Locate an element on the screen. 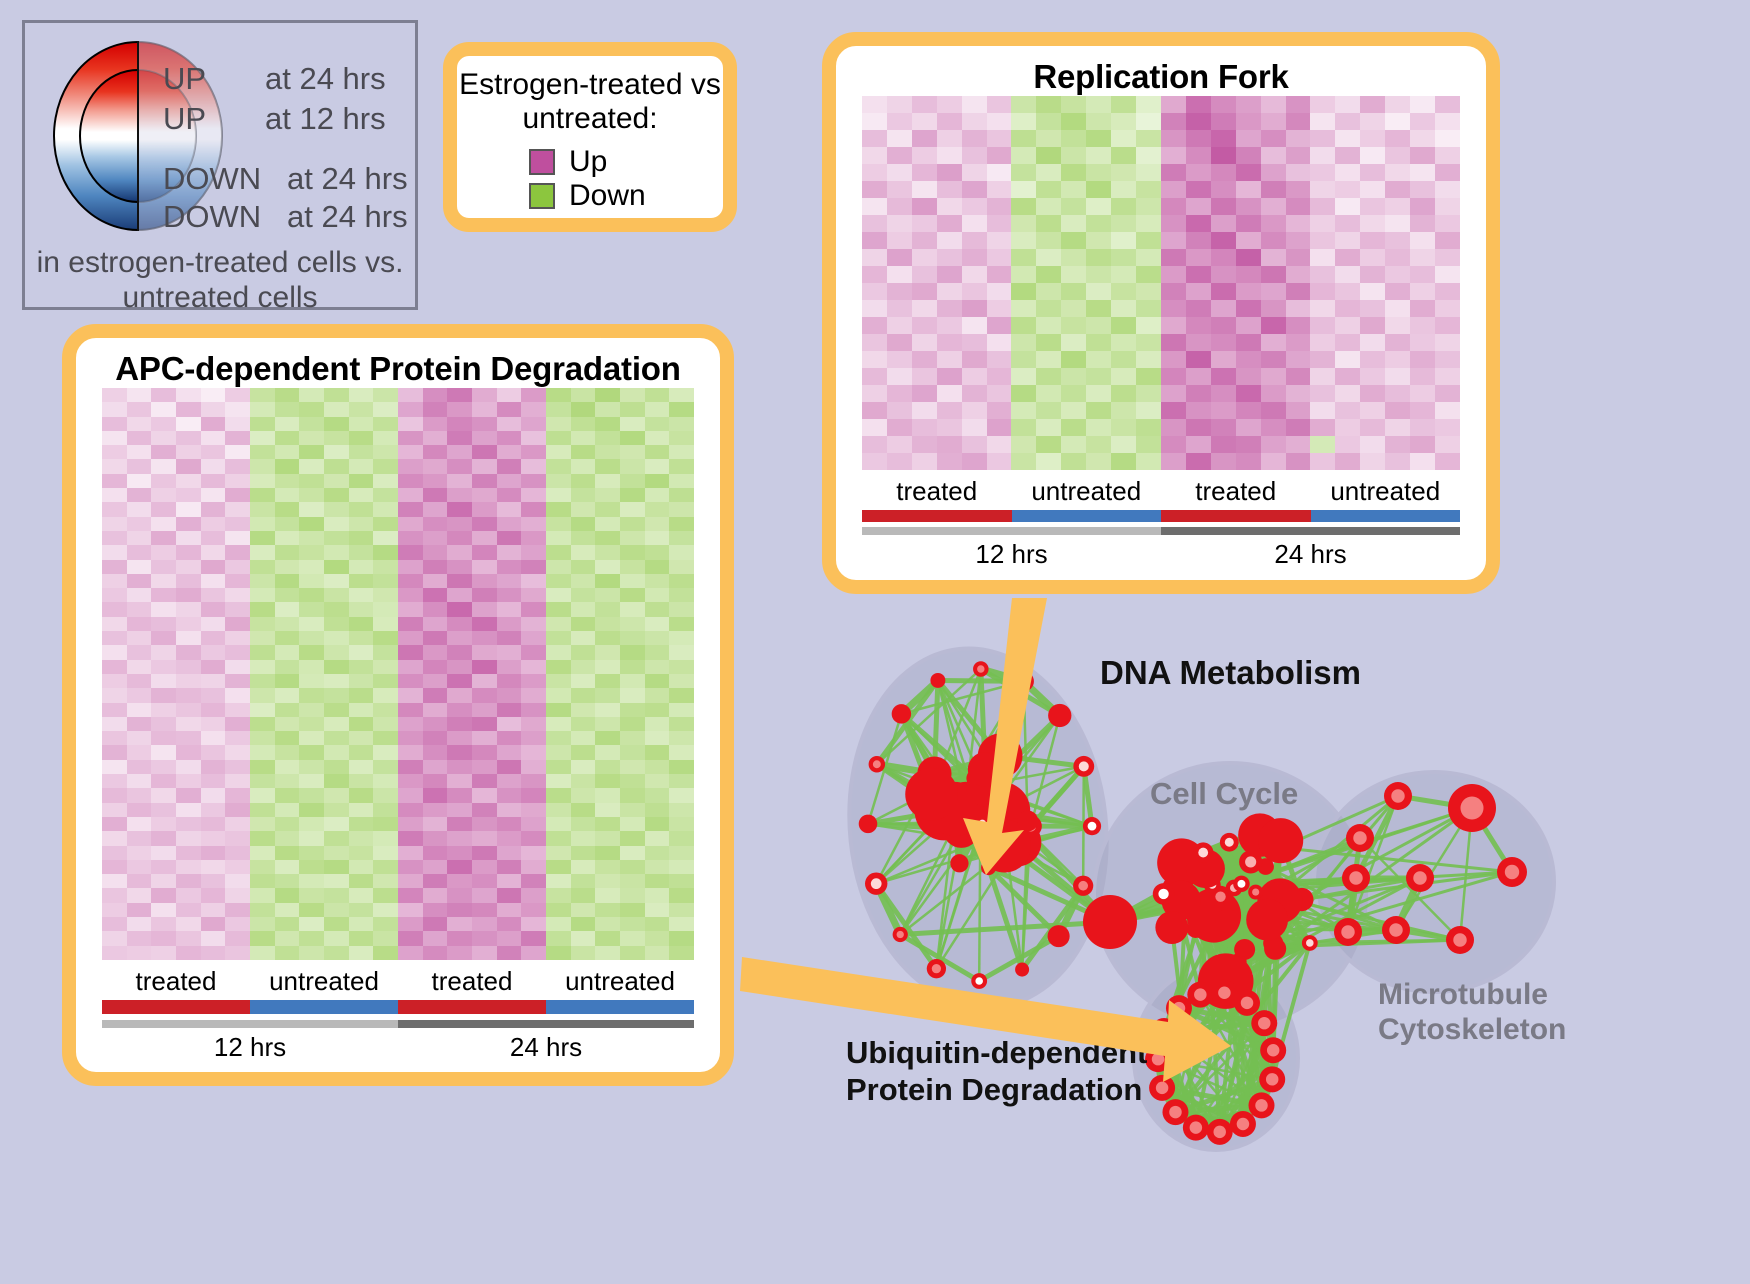  rf-group-label-3: untreated is located at coordinates (1386, 491).